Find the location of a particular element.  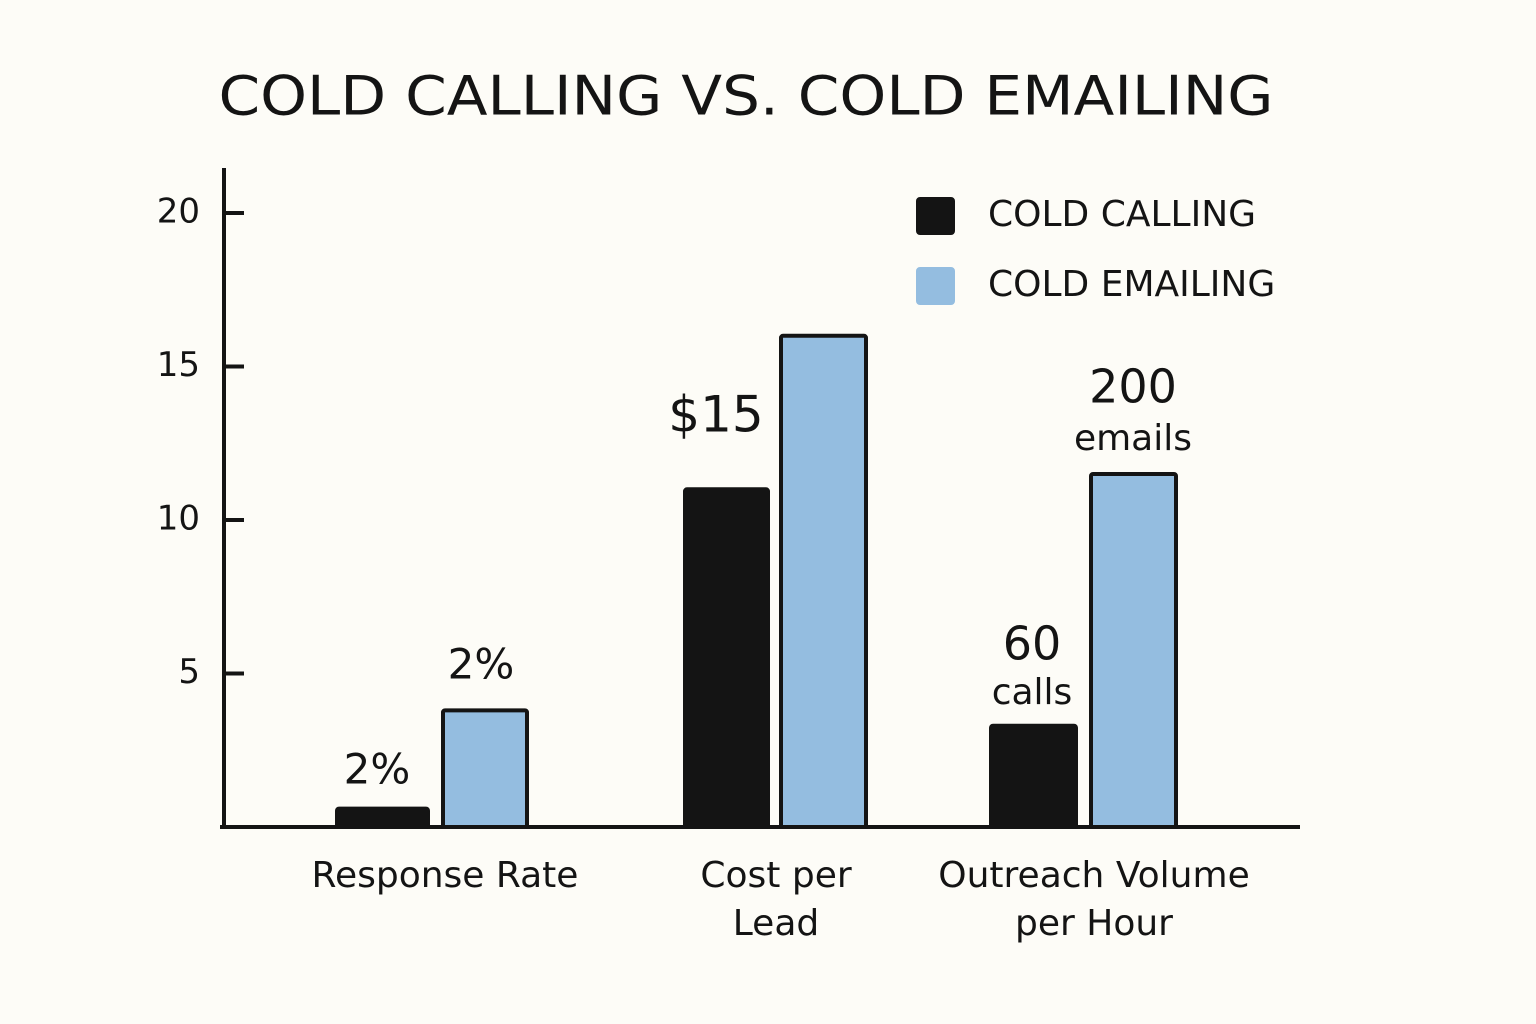

y-tick-label: 5 is located at coordinates (189, 672).